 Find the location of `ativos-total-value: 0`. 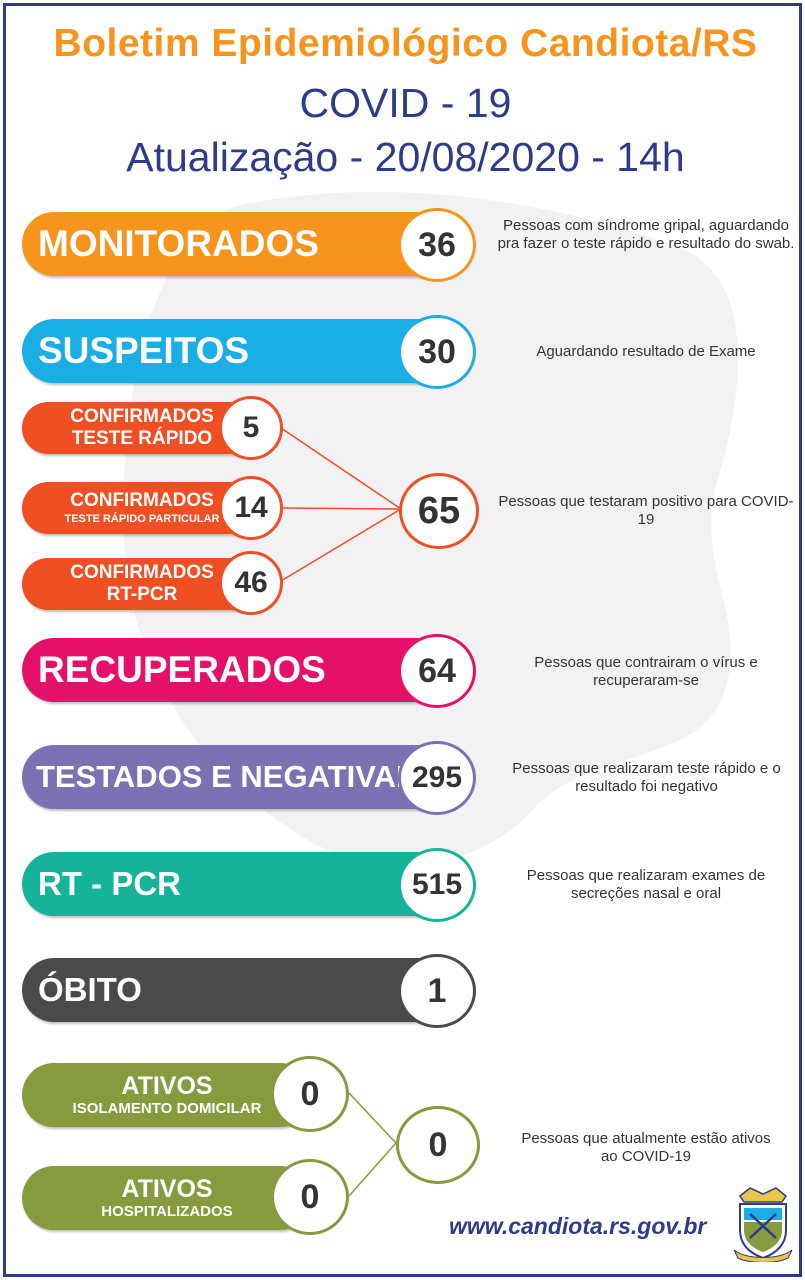

ativos-total-value: 0 is located at coordinates (438, 1145).